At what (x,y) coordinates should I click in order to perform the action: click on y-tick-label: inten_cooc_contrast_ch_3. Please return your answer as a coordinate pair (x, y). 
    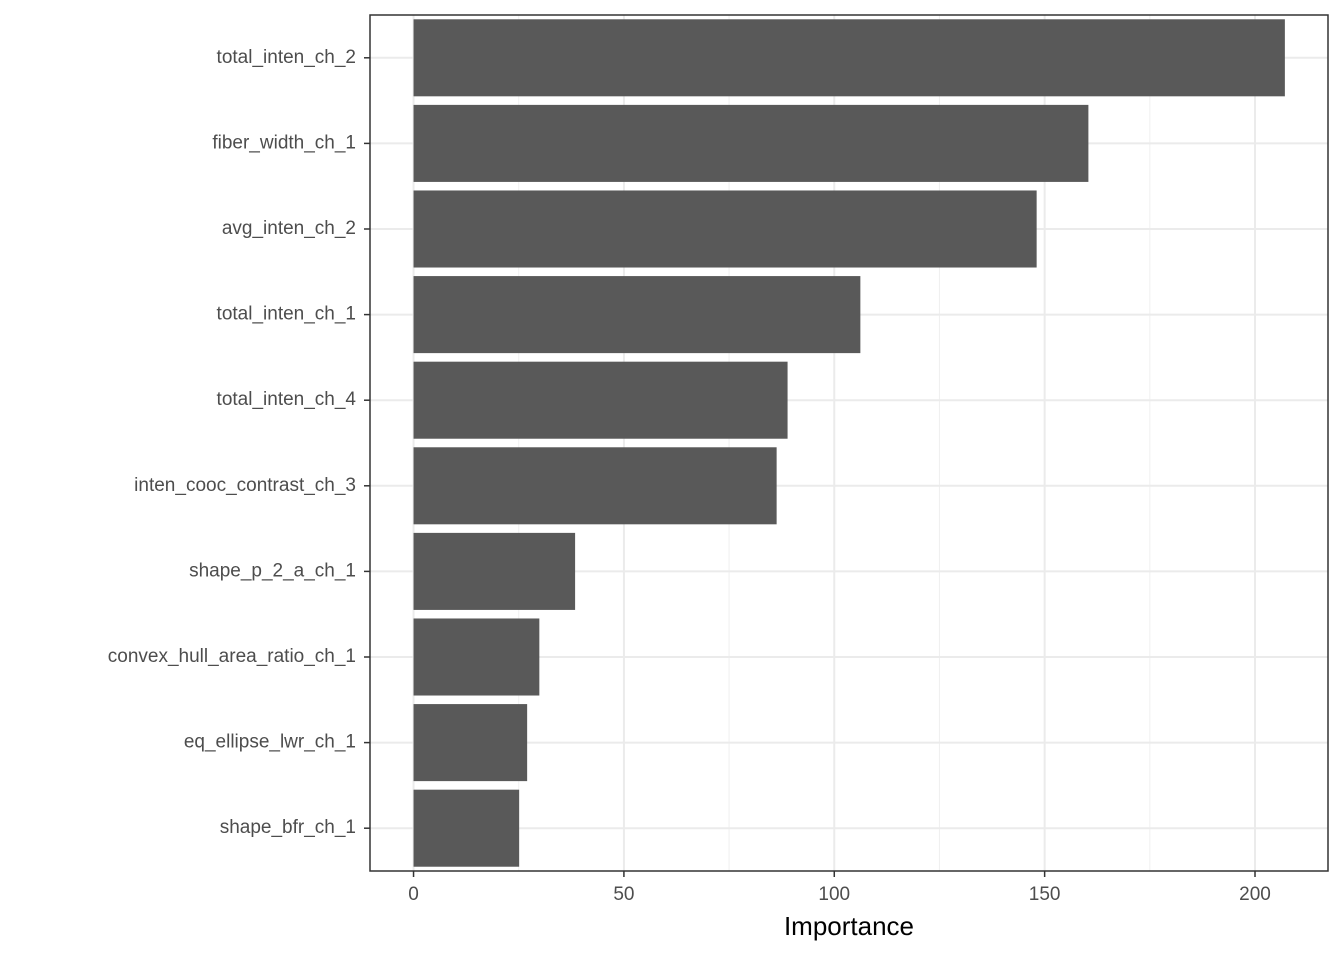
    Looking at the image, I should click on (245, 485).